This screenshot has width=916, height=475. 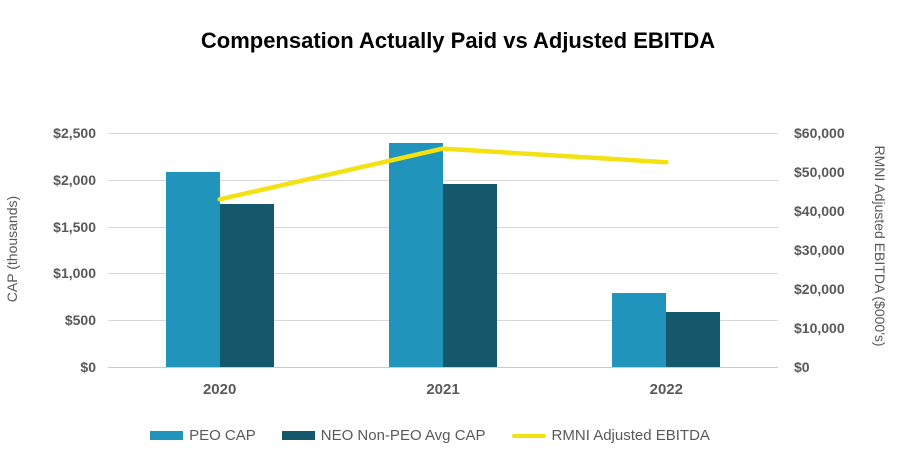 What do you see at coordinates (219, 389) in the screenshot?
I see `x-axis-label-2020: 2020` at bounding box center [219, 389].